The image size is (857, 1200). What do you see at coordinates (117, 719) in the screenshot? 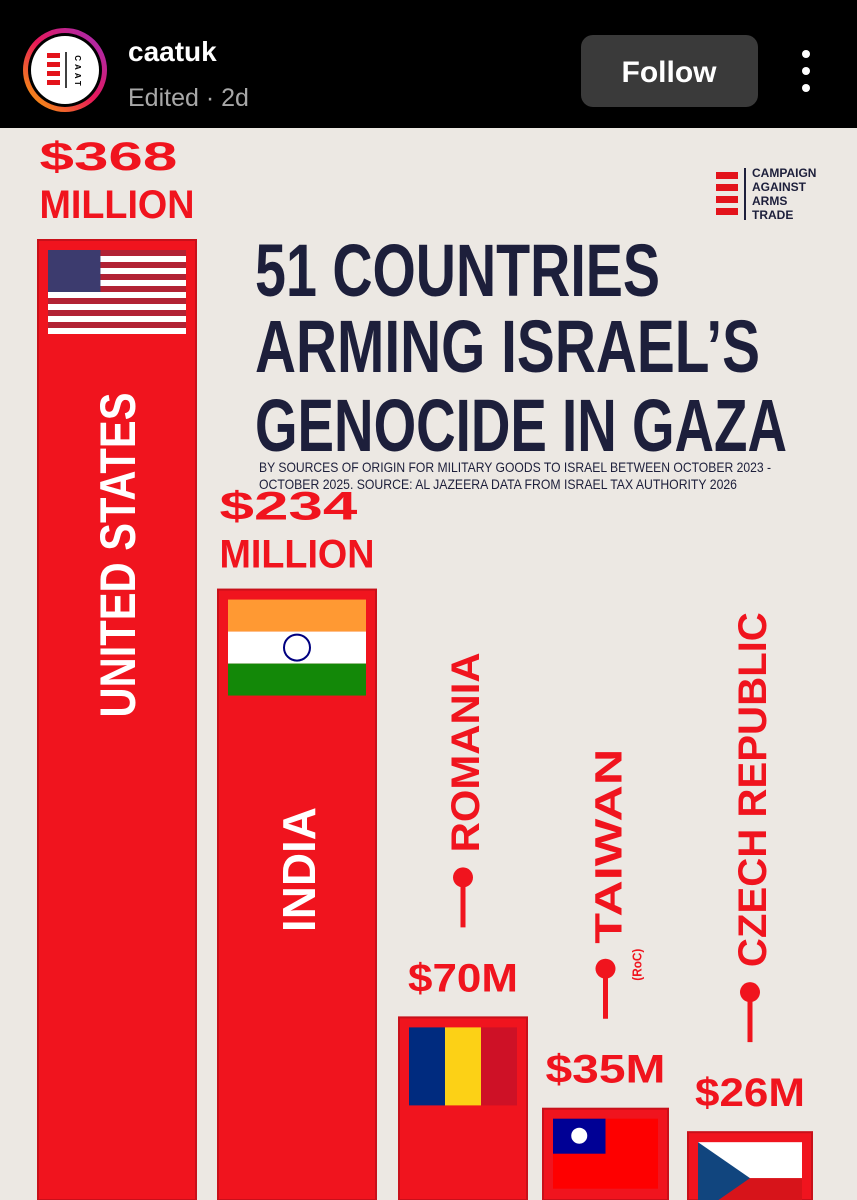
I see `bar` at bounding box center [117, 719].